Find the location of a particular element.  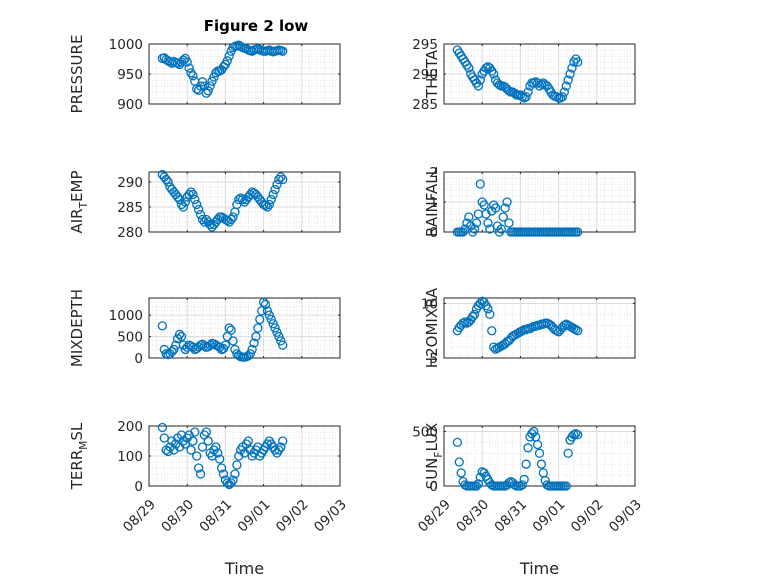

ylabel: THETA is located at coordinates (432, 74).